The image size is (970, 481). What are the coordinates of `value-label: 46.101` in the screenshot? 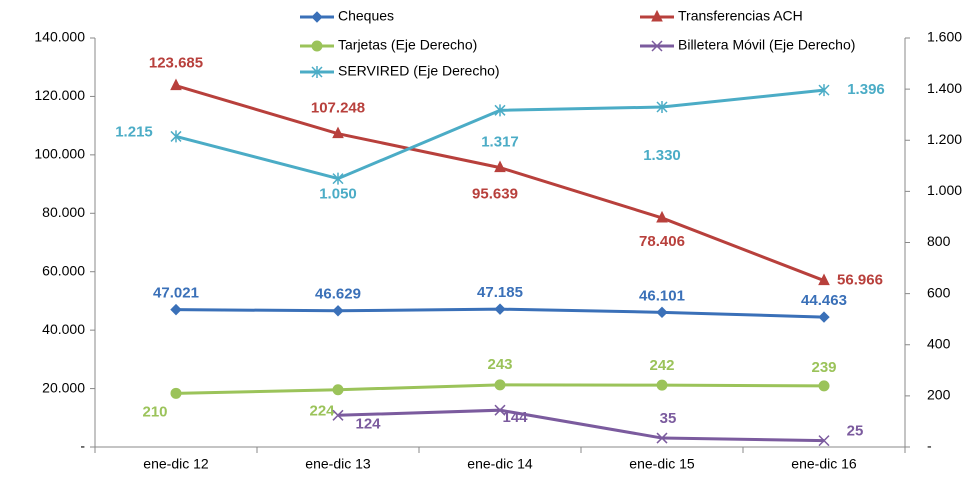 It's located at (662, 295).